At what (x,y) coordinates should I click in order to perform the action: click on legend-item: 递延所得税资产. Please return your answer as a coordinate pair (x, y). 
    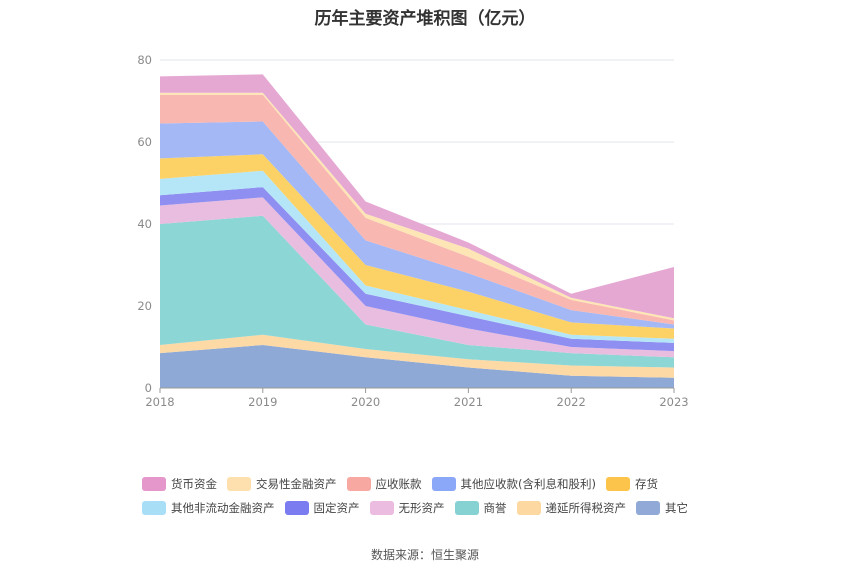
    Looking at the image, I should click on (571, 508).